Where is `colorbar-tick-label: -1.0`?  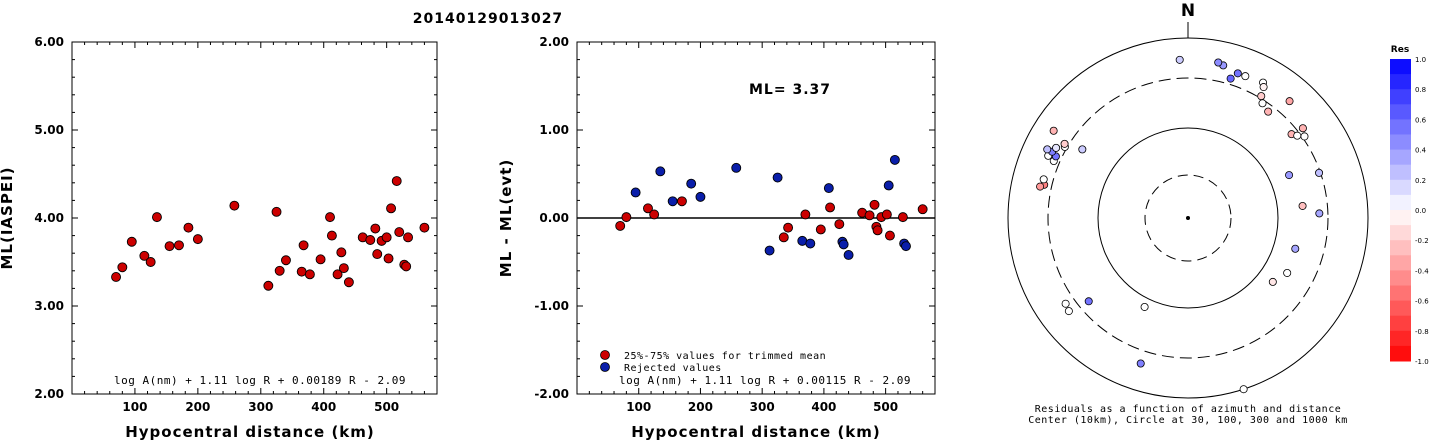 colorbar-tick-label: -1.0 is located at coordinates (1422, 362).